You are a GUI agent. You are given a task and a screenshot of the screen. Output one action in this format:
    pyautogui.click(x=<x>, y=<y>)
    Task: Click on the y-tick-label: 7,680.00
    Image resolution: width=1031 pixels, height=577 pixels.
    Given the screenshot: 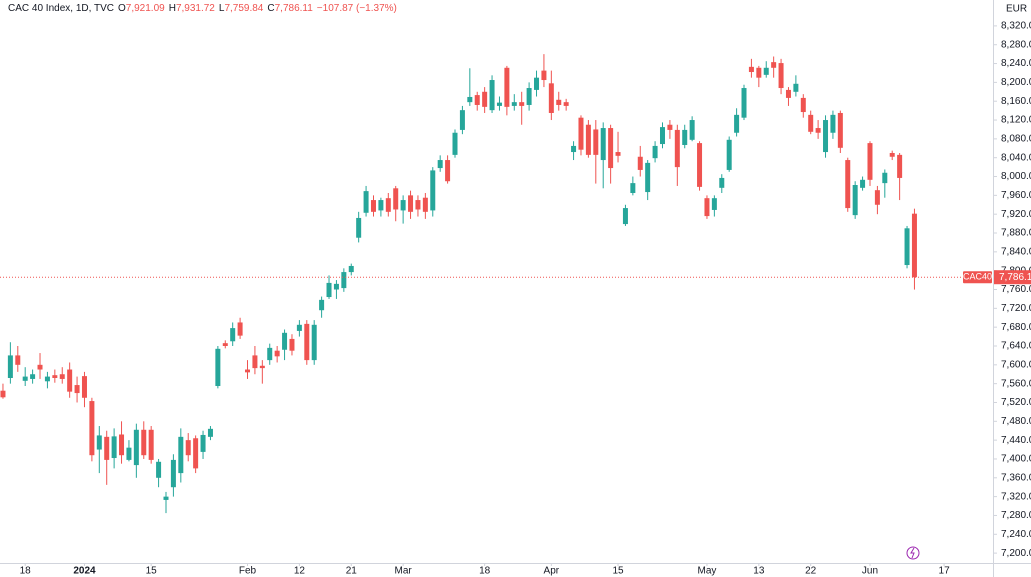 What is the action you would take?
    pyautogui.click(x=1016, y=327)
    